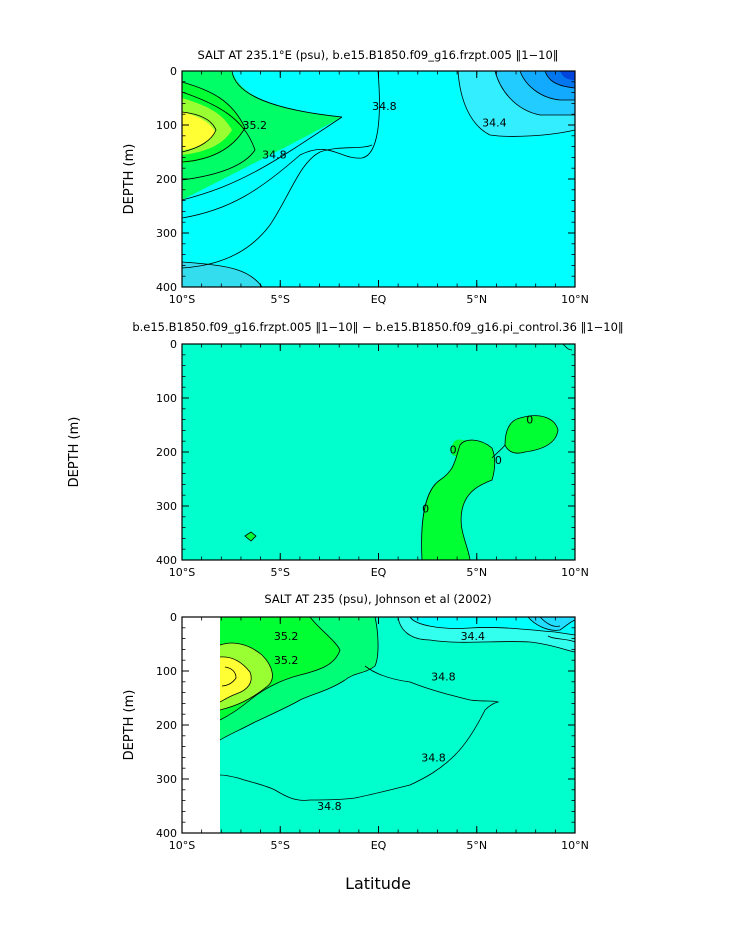 Image resolution: width=733 pixels, height=945 pixels. I want to click on field-base, so click(378, 452).